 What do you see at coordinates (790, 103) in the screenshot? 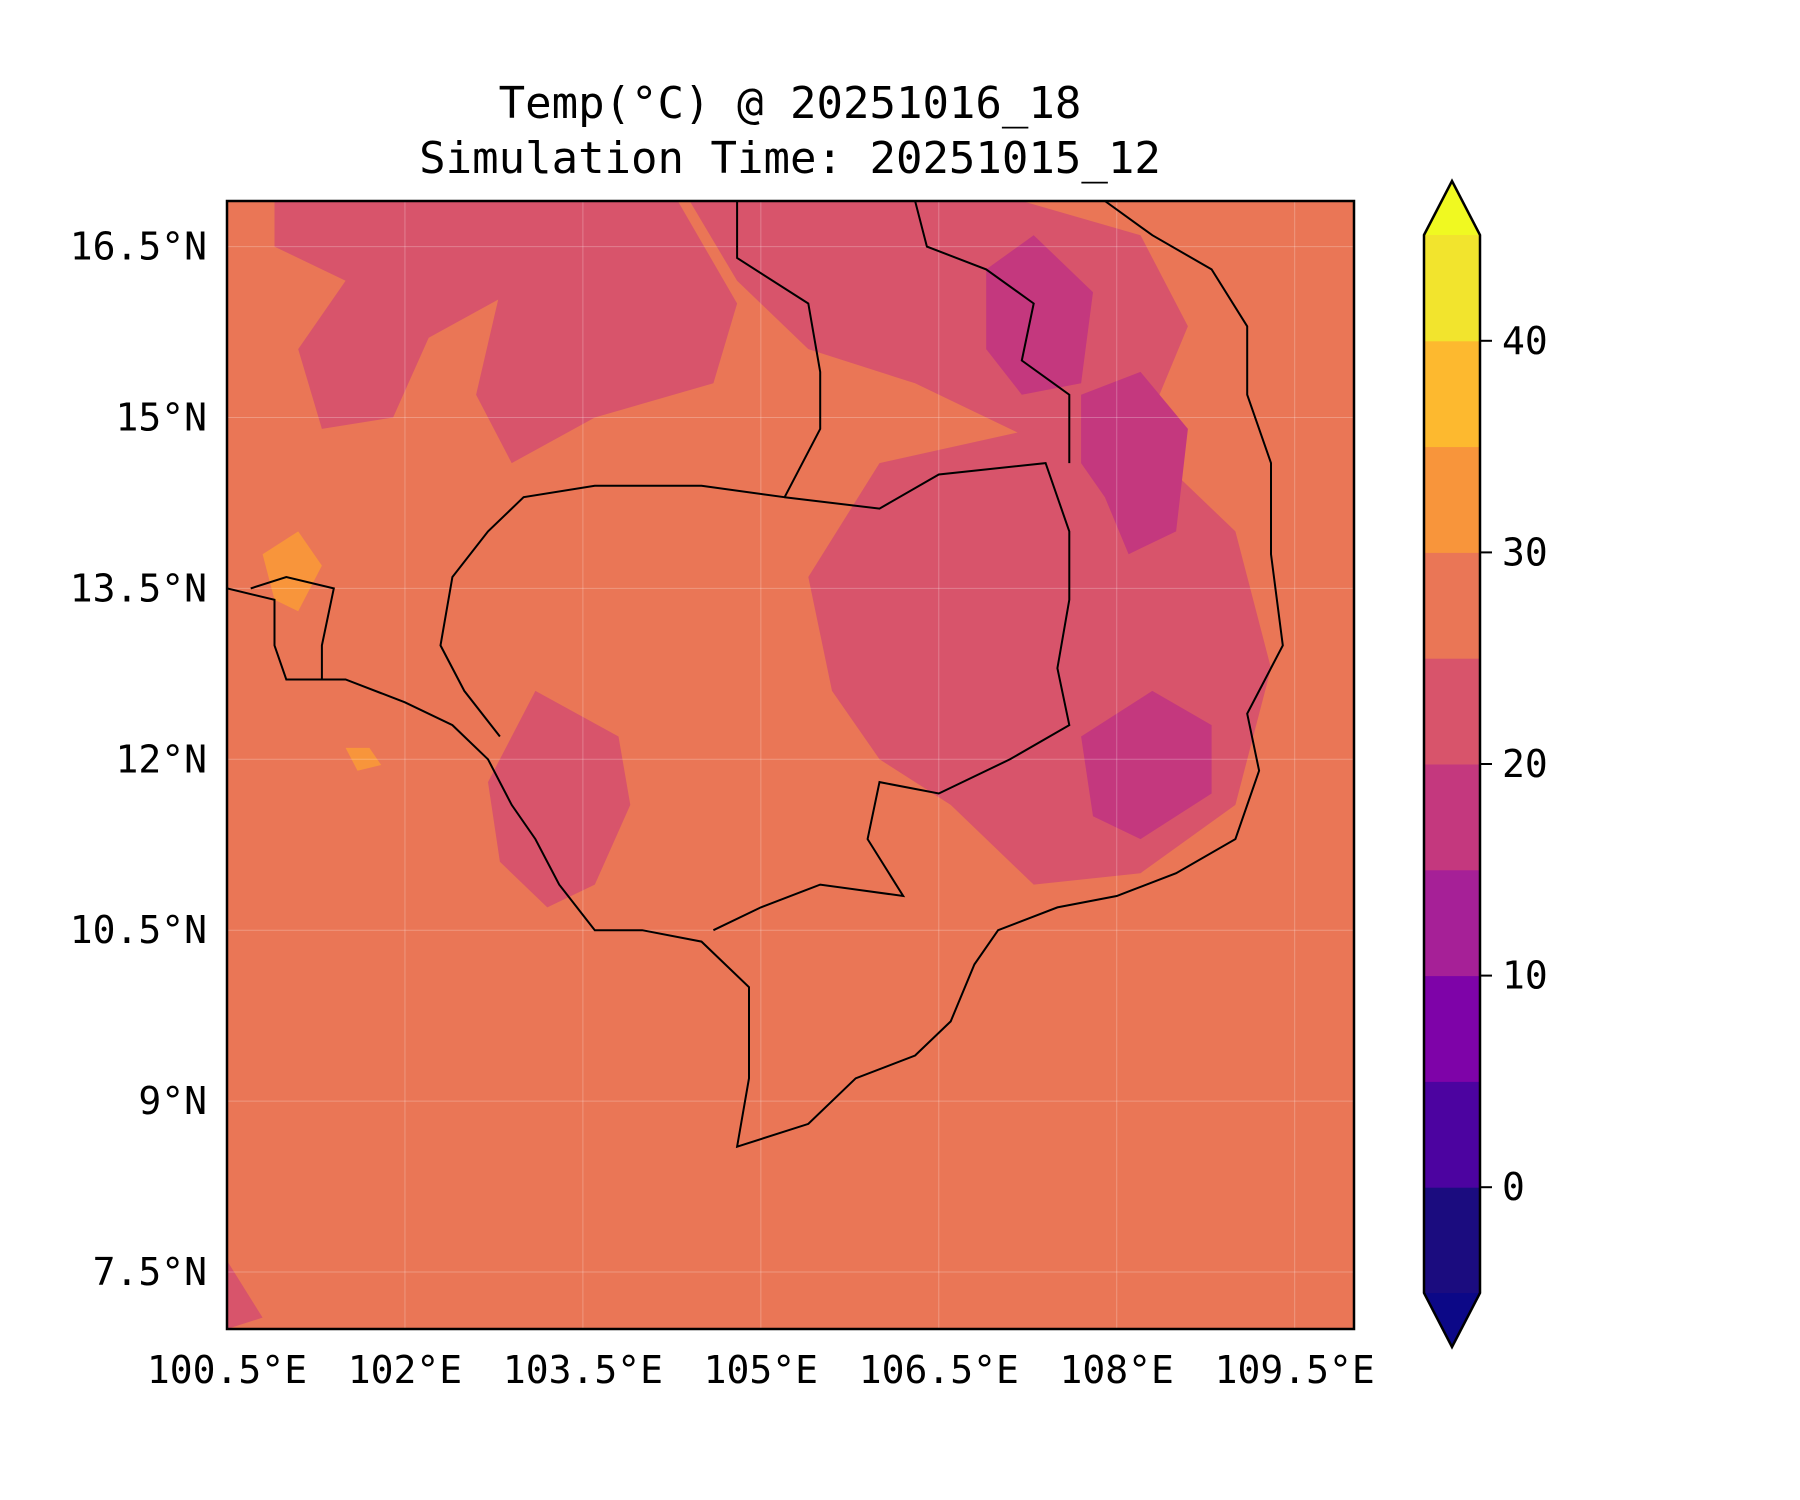
I see `chart-title: Temp(°C) @ 20251016_18` at bounding box center [790, 103].